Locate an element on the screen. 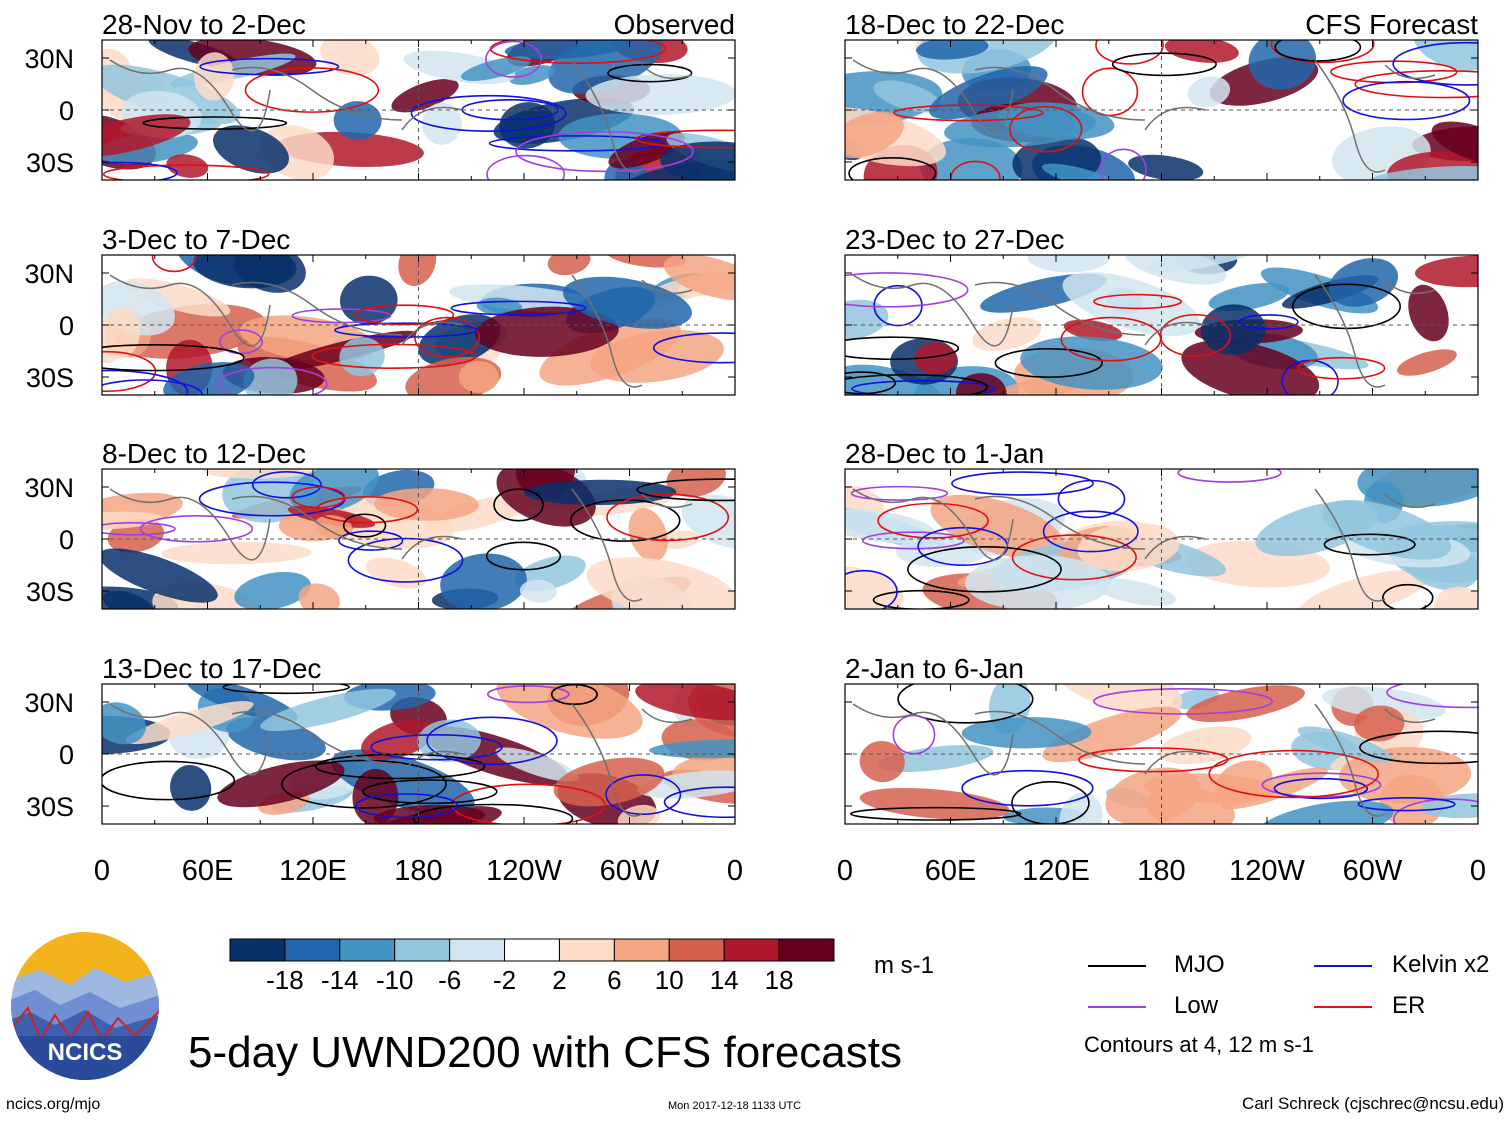  x-tick-label: 120W is located at coordinates (1267, 871).